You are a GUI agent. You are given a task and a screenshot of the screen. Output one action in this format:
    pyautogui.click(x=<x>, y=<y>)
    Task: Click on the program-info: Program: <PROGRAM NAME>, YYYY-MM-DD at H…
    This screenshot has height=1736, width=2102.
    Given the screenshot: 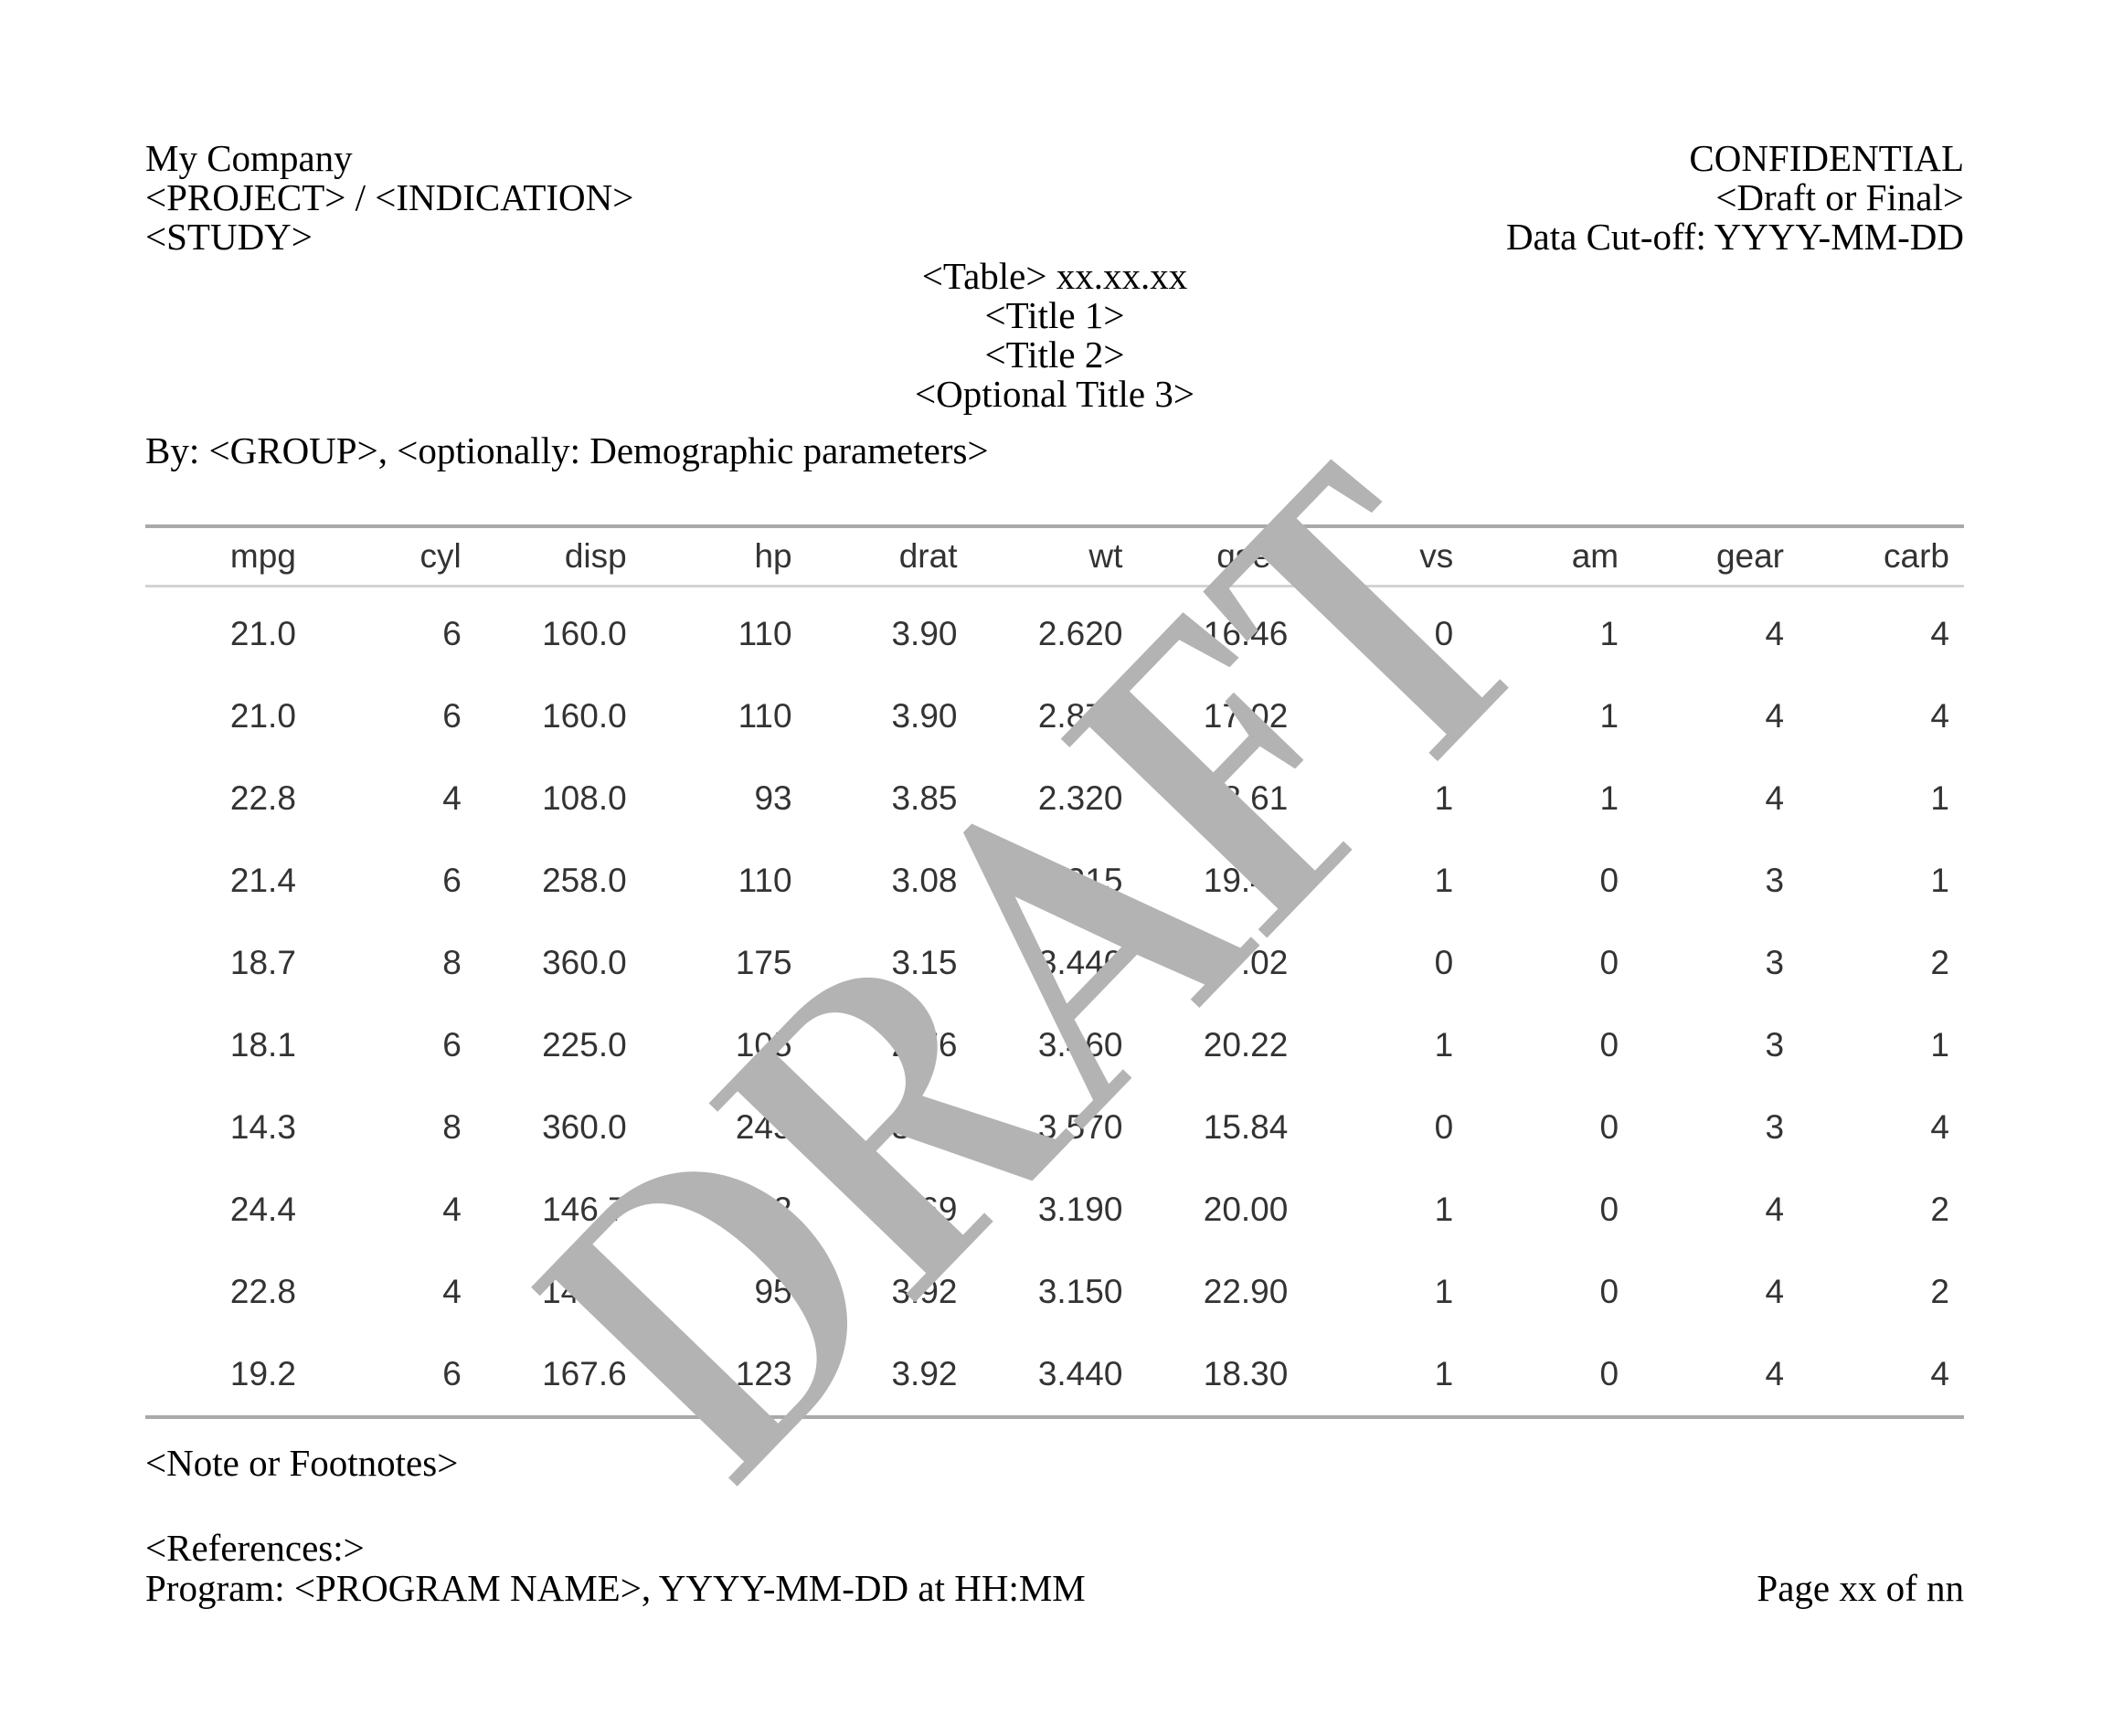 What is the action you would take?
    pyautogui.click(x=615, y=1588)
    